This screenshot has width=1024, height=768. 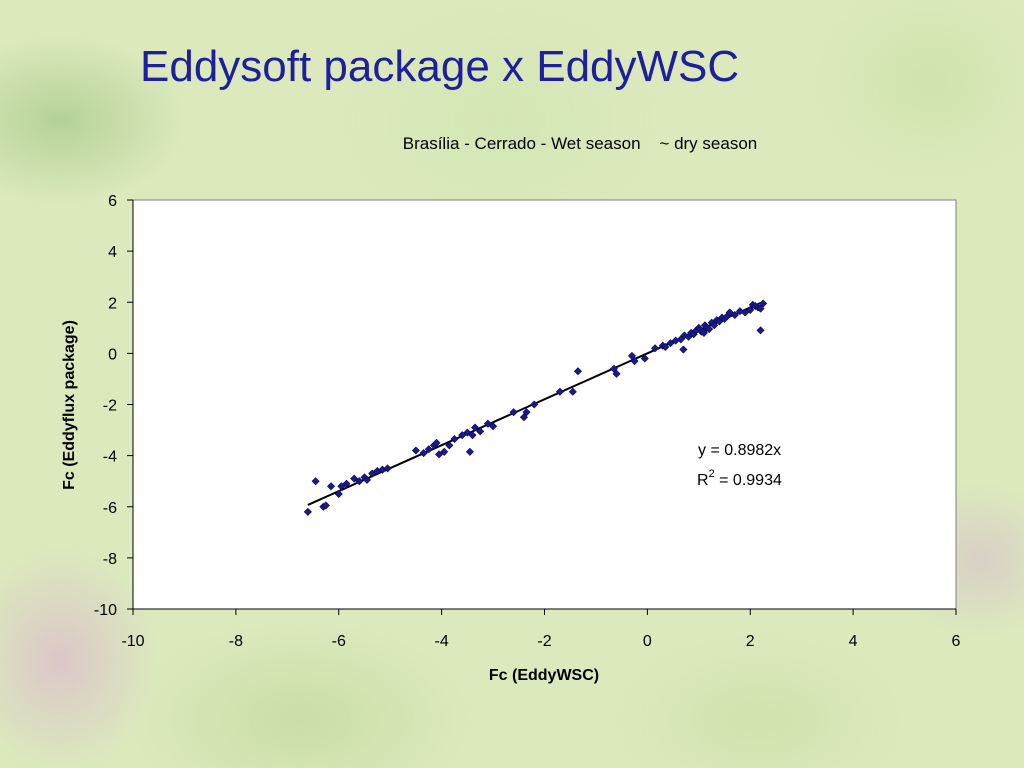 What do you see at coordinates (647, 641) in the screenshot?
I see `x-tick-label: 0` at bounding box center [647, 641].